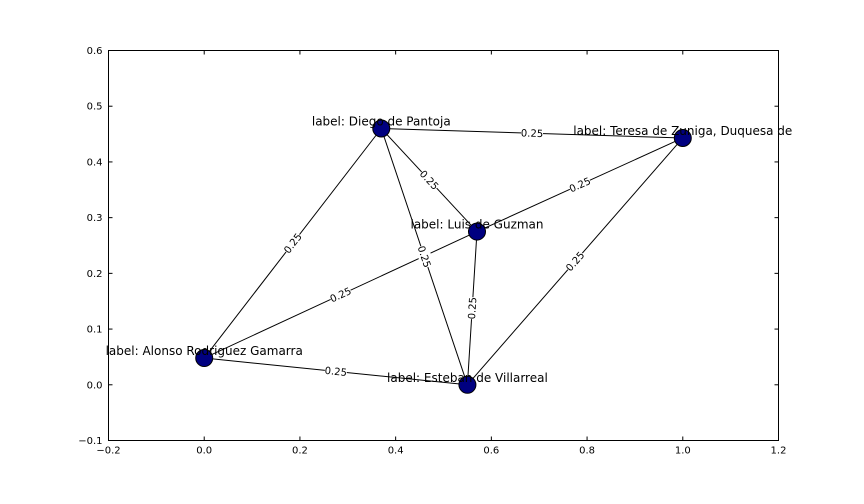  I want to click on x-tick-label: 0.2, so click(300, 451).